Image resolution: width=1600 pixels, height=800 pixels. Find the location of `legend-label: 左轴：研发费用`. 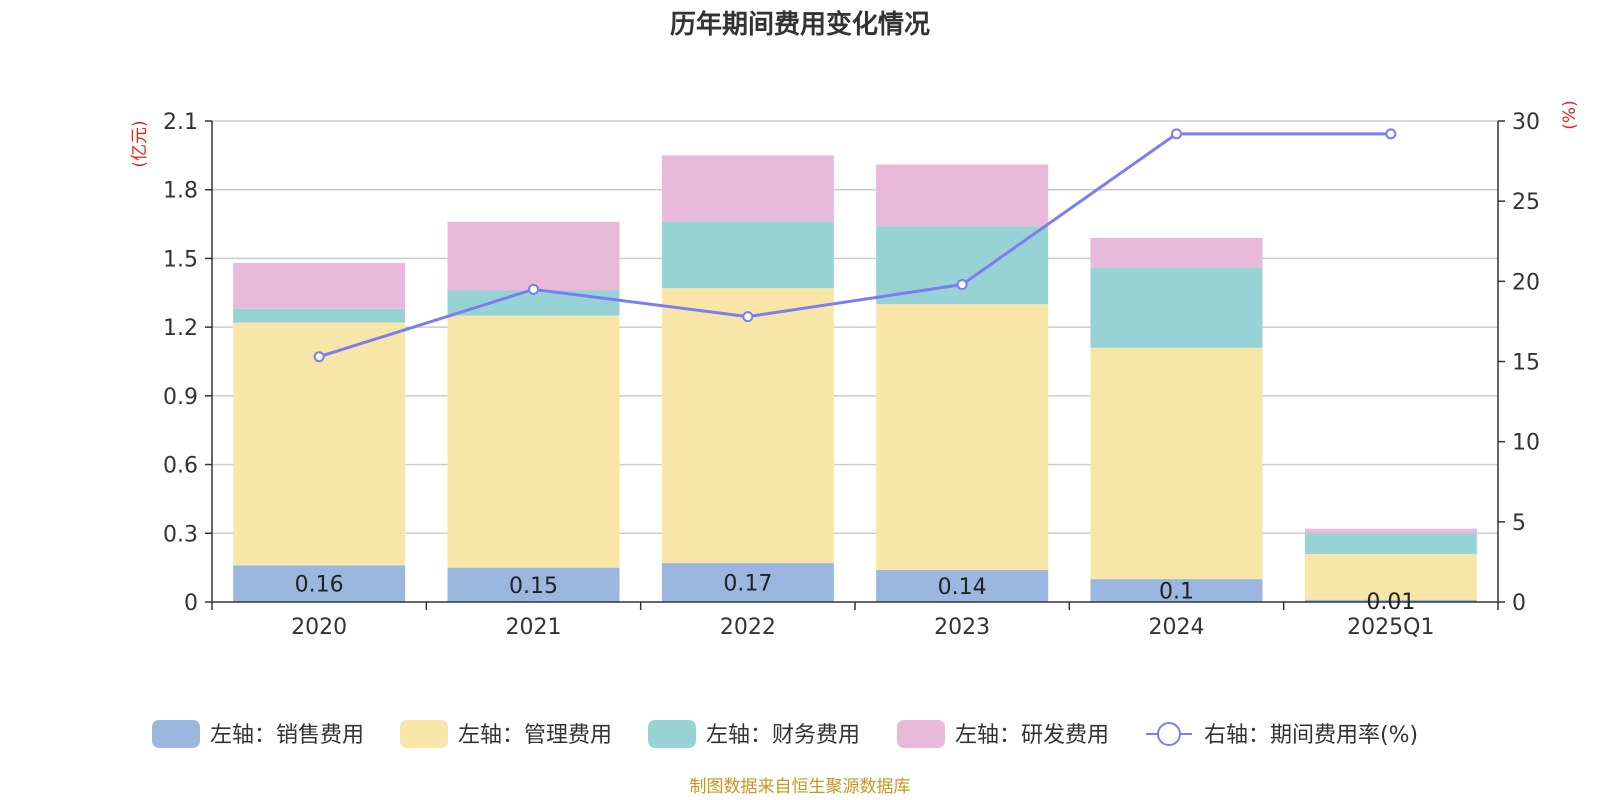

legend-label: 左轴：研发费用 is located at coordinates (1032, 735).